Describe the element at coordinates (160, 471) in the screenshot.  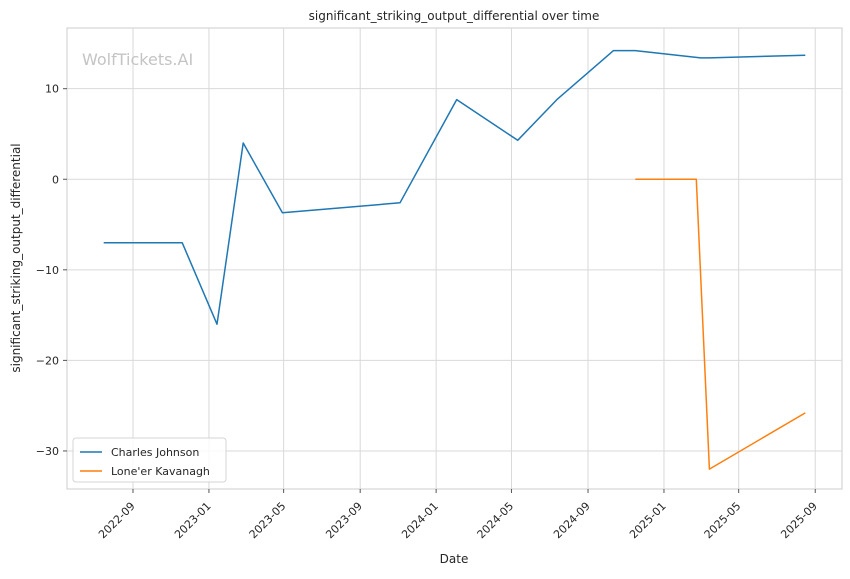
I see `legend-label-loneer-kavanagh: Lone'er Kavanagh` at that location.